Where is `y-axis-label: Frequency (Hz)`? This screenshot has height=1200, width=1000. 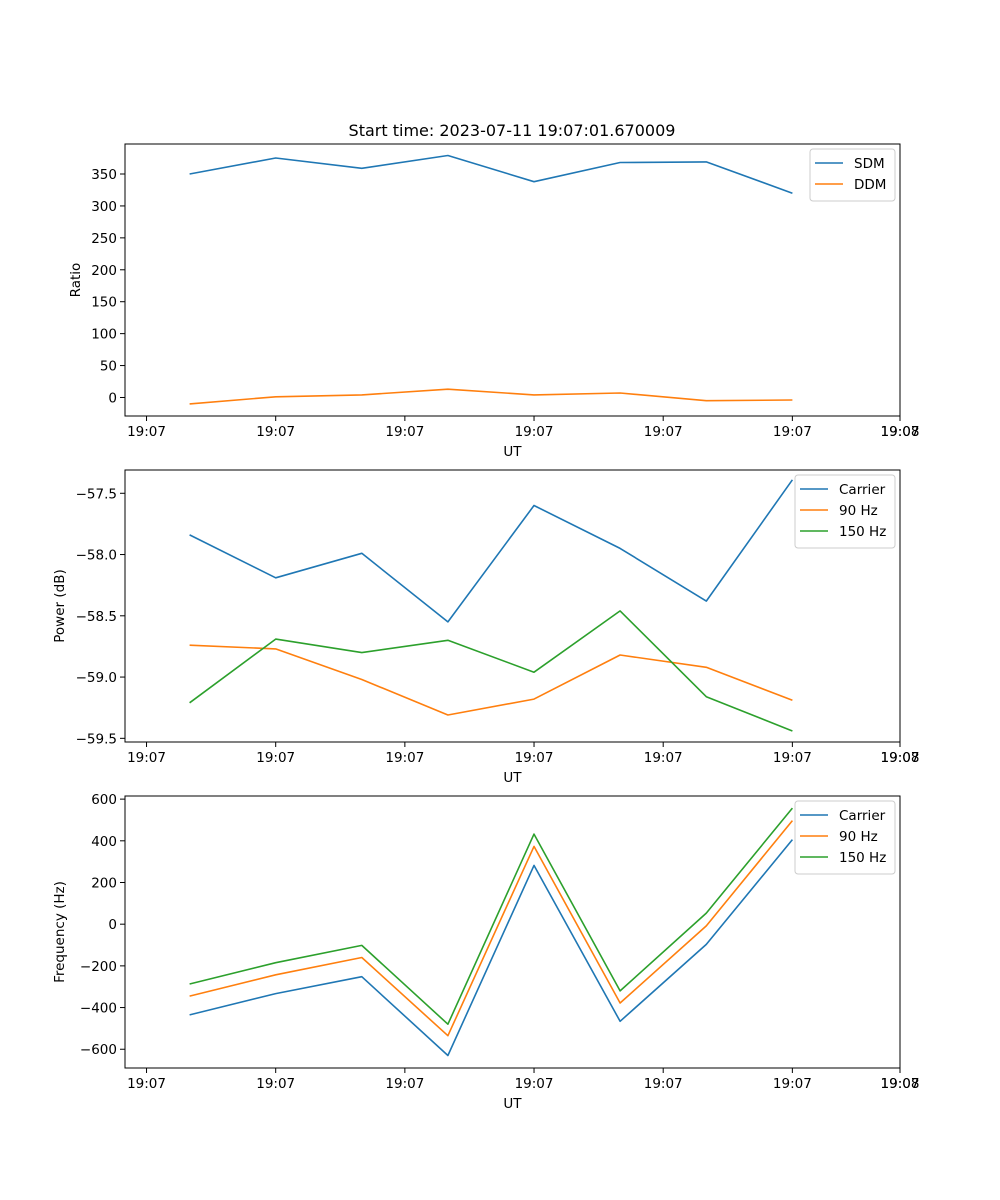
y-axis-label: Frequency (Hz) is located at coordinates (60, 932).